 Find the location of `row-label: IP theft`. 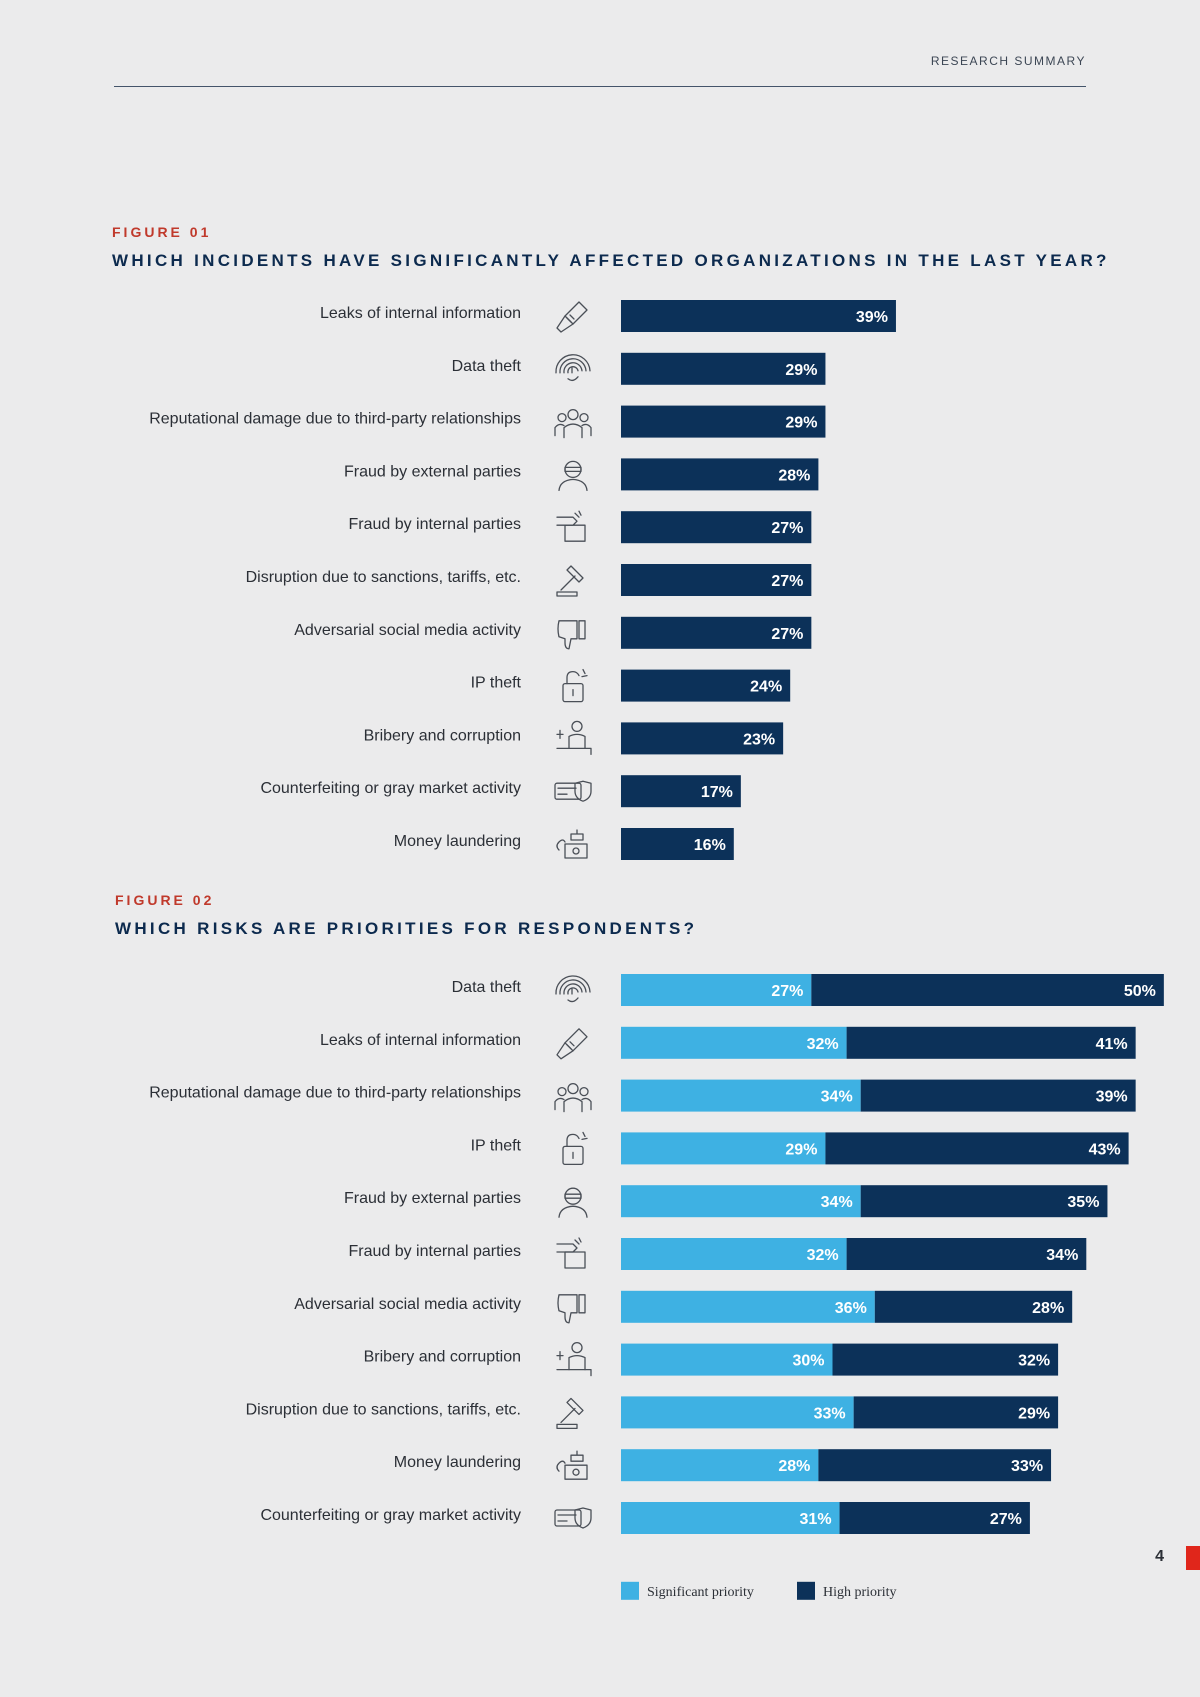

row-label: IP theft is located at coordinates (496, 1145).